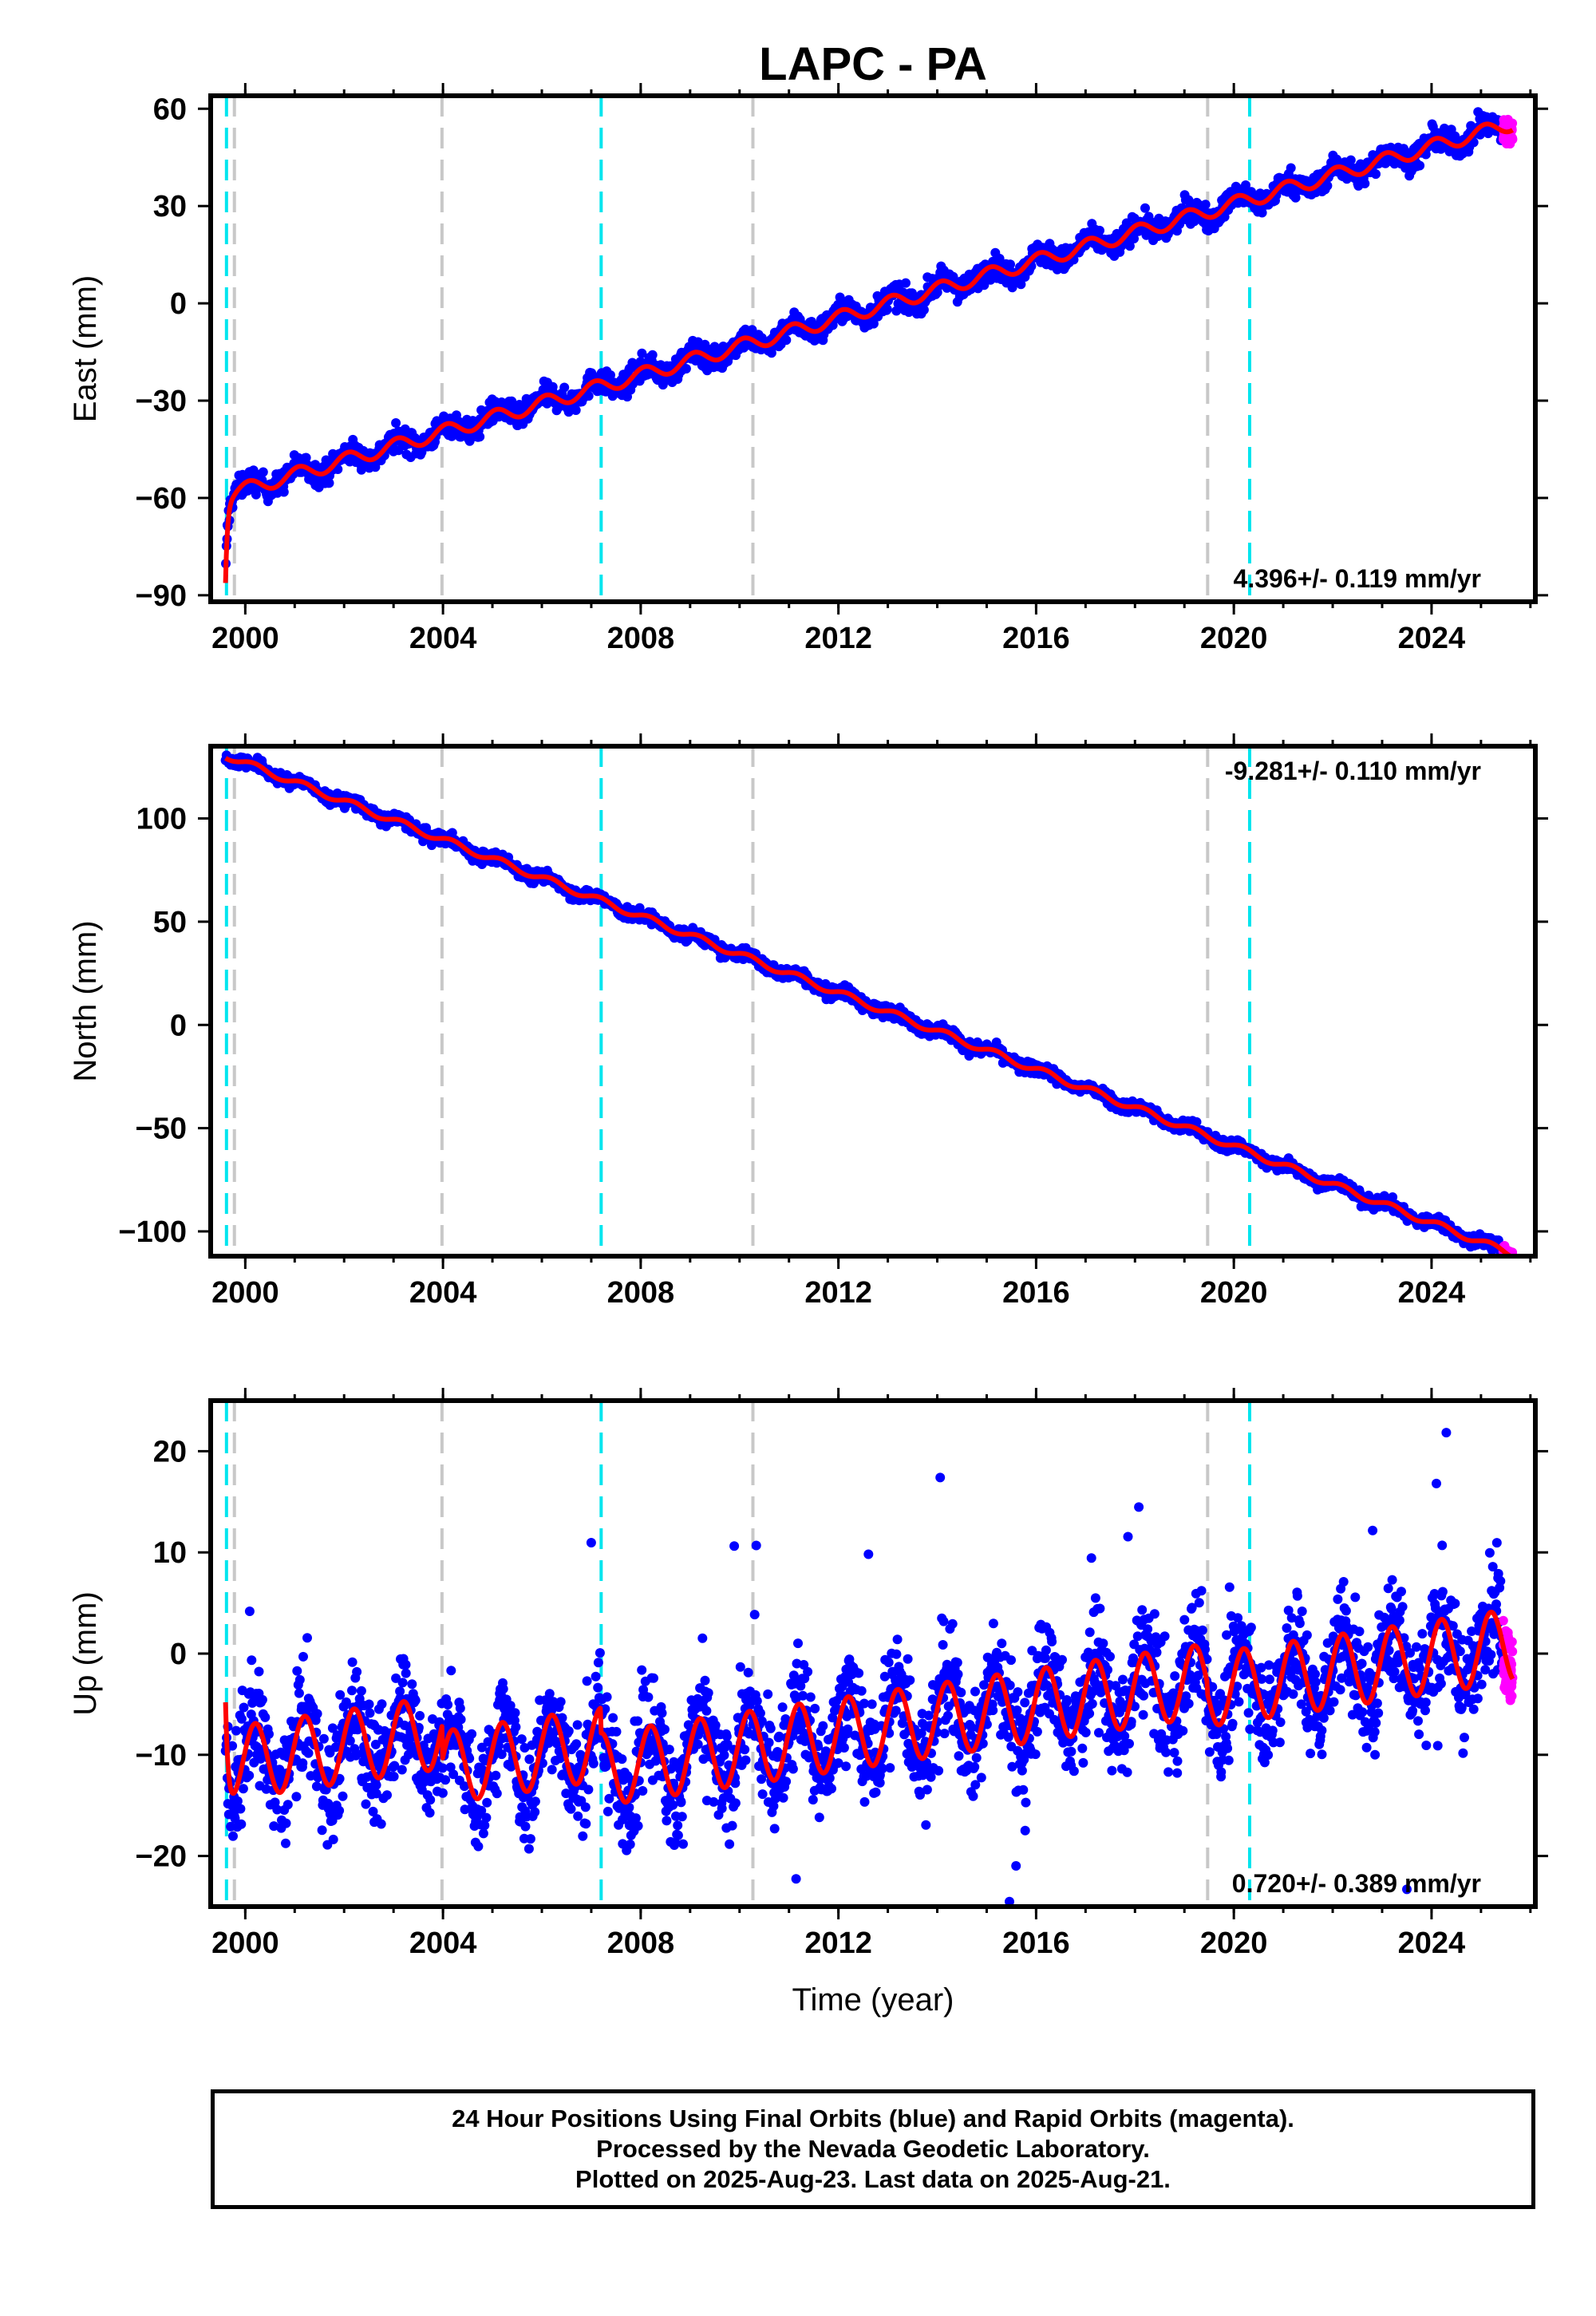 This screenshot has height=2316, width=1596. I want to click on chart-title: LAPC - PA, so click(873, 64).